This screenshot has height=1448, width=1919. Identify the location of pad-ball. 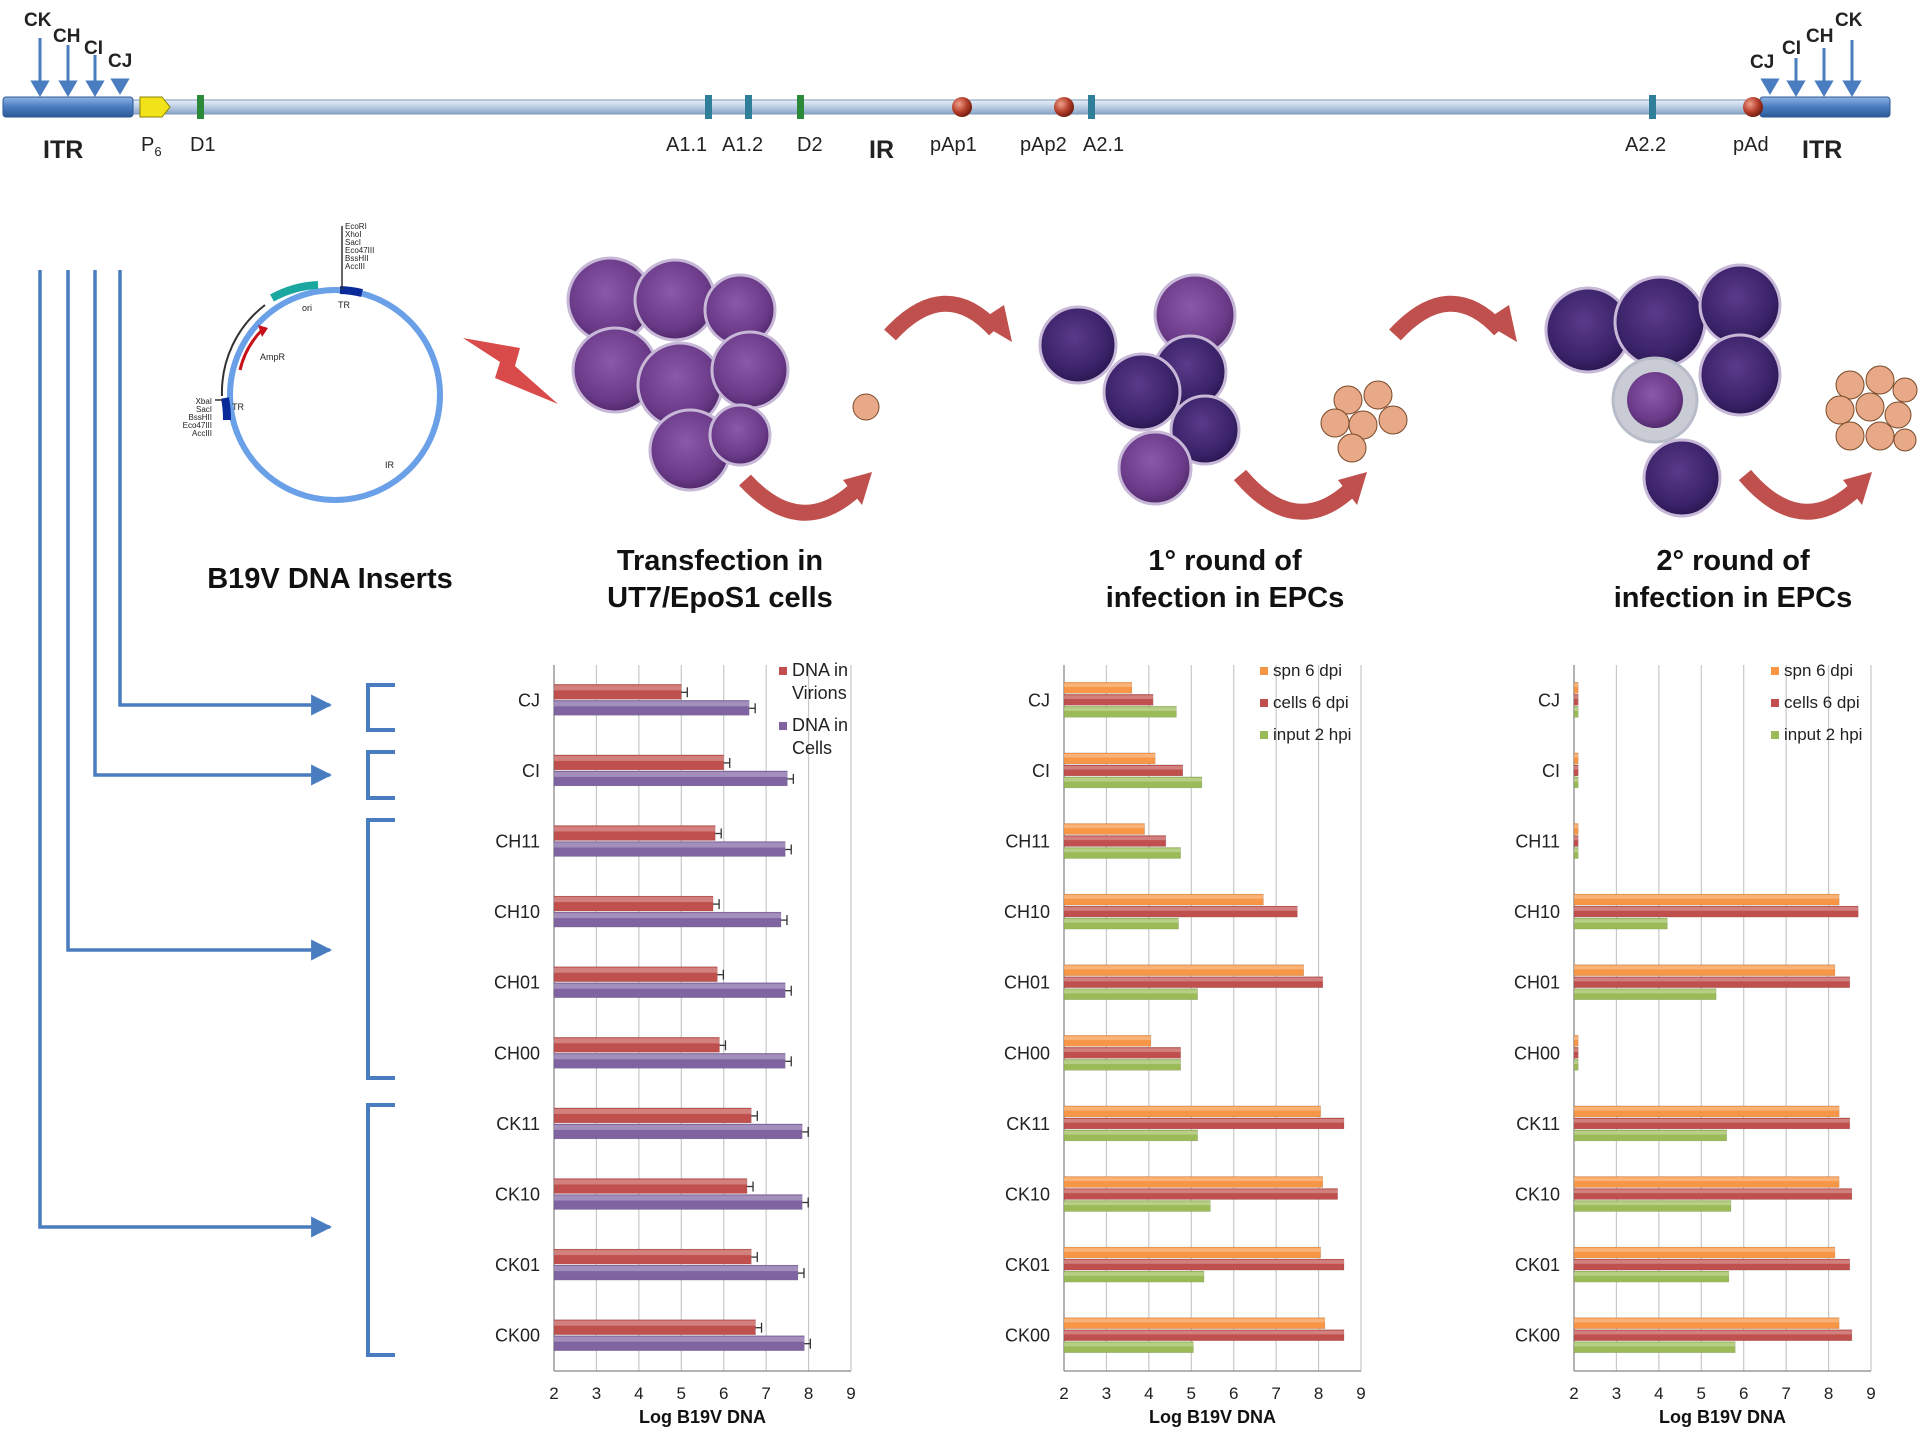
(1753, 107).